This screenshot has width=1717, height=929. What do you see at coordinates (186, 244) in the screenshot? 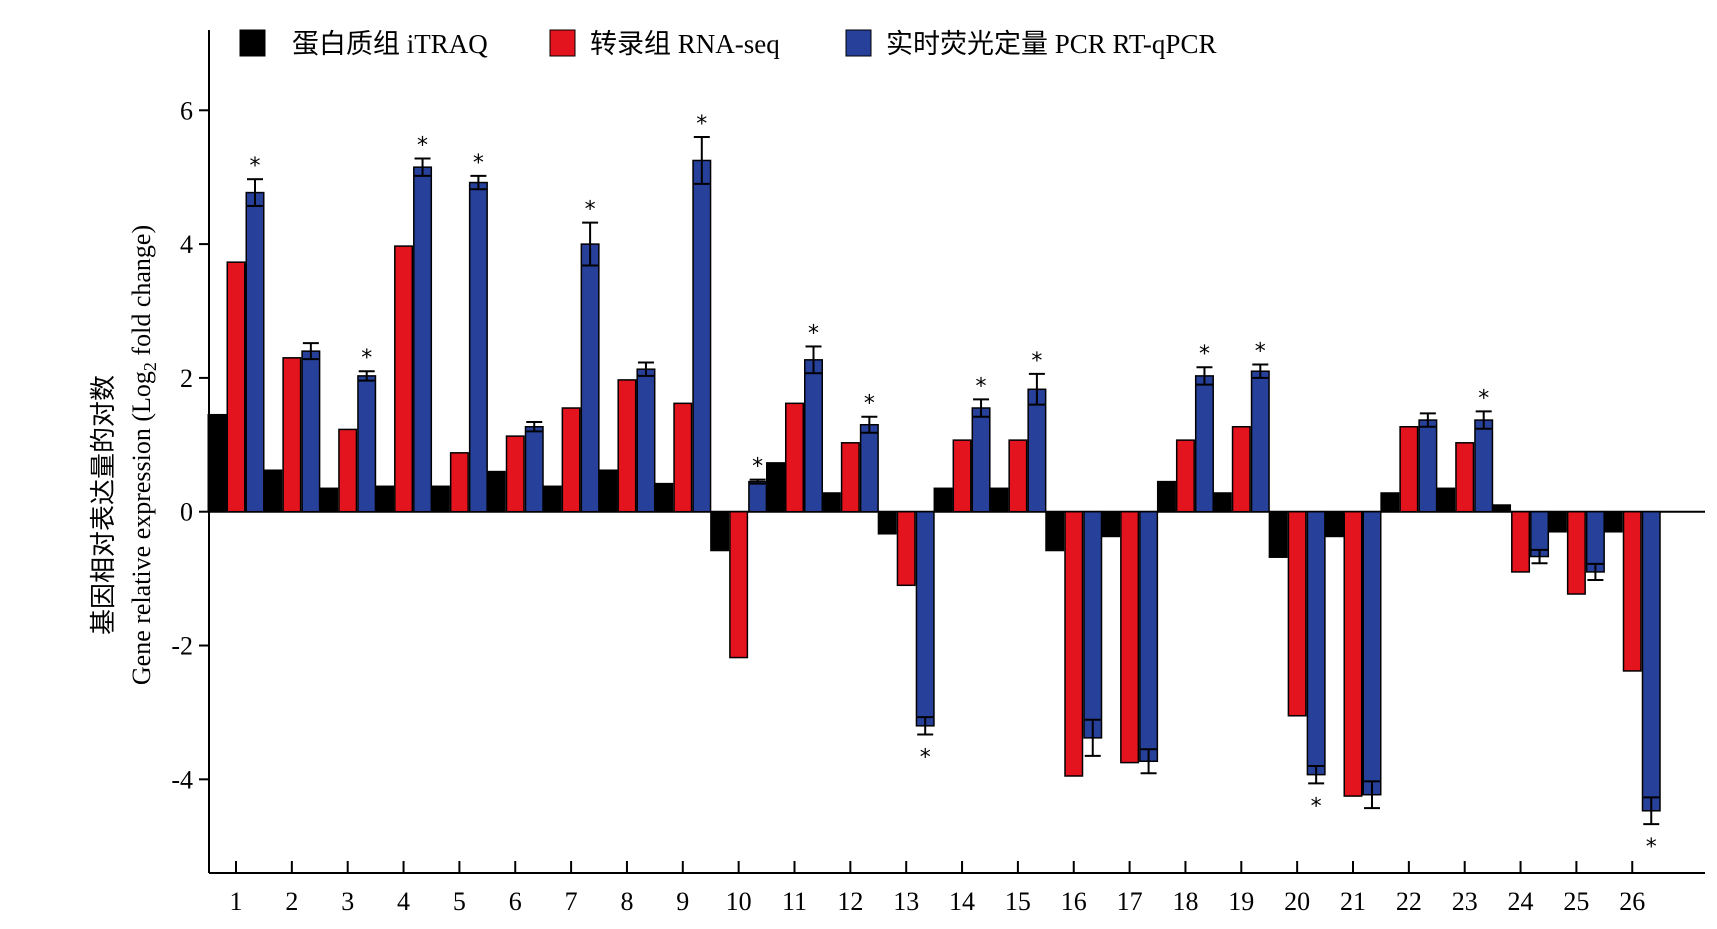
I see `y-tick-label: 4` at bounding box center [186, 244].